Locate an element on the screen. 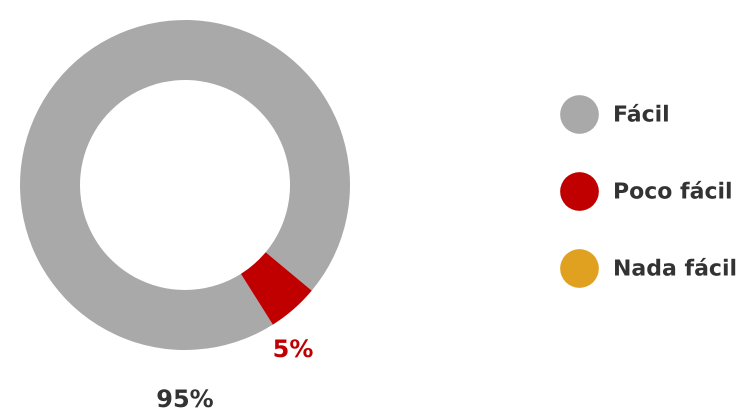  data-label: 5% is located at coordinates (293, 349).